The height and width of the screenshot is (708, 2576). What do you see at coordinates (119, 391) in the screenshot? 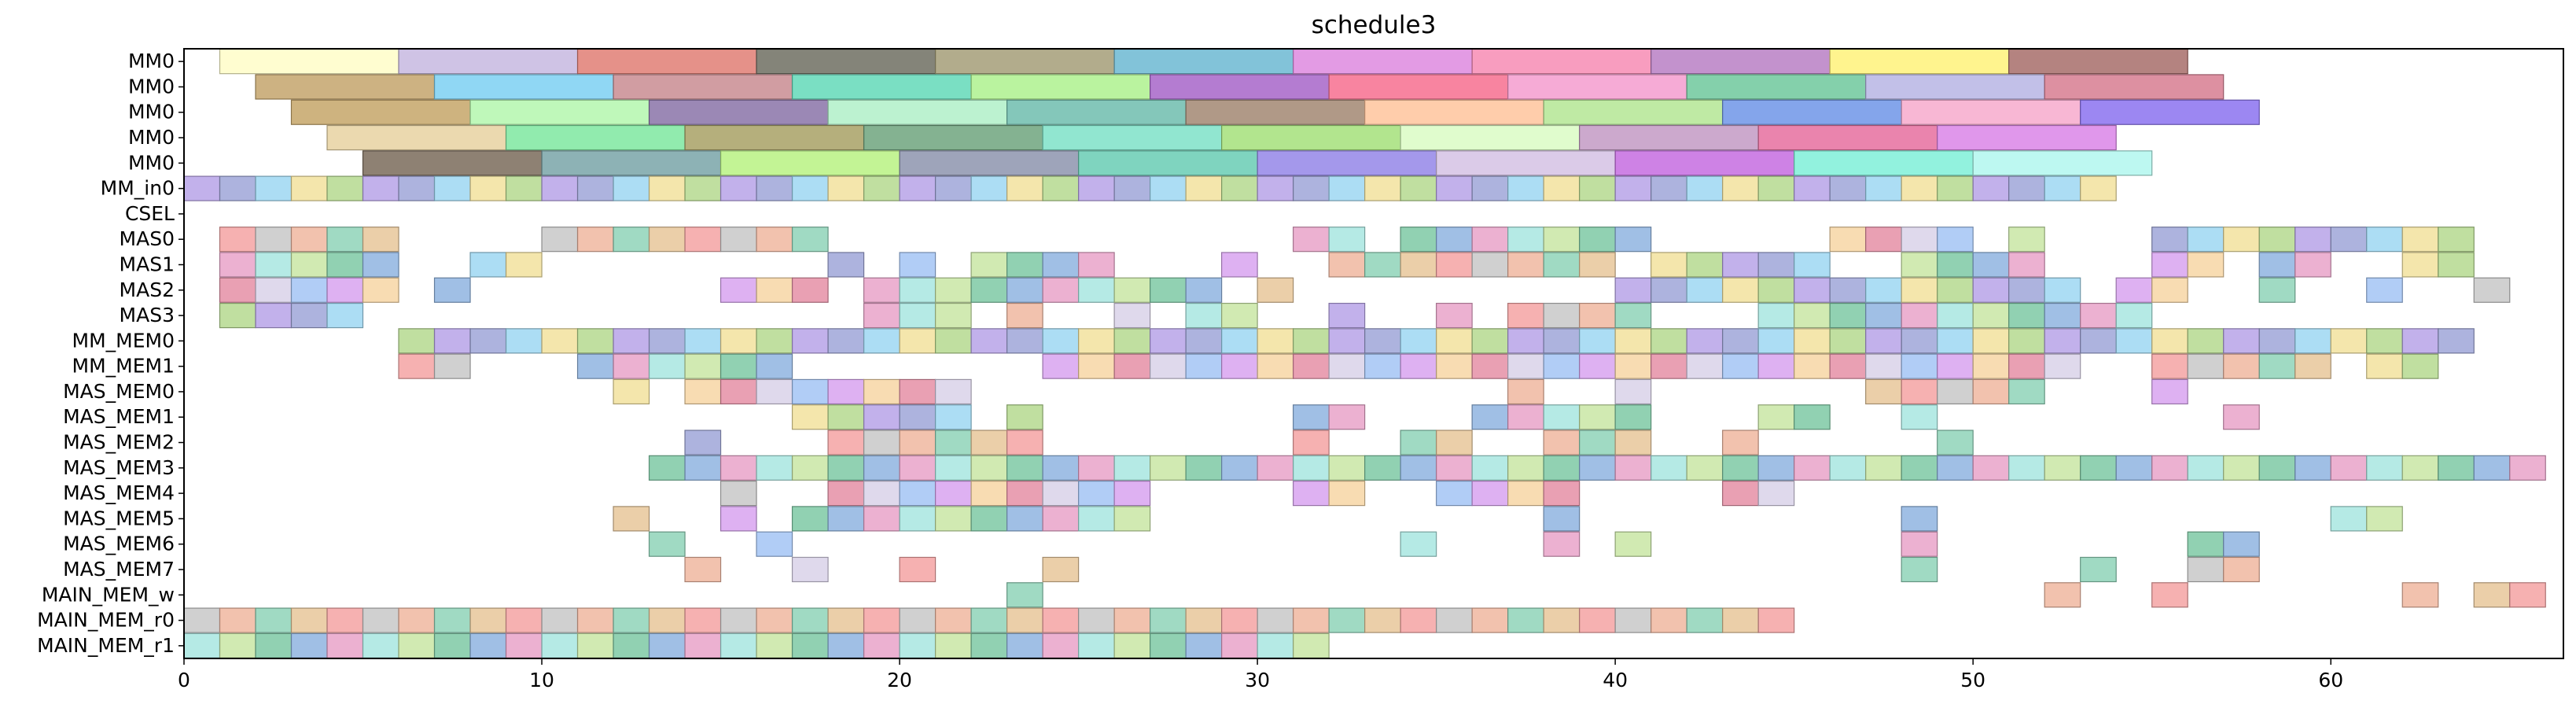
I see `y-axis-label: MAS_MEM0` at bounding box center [119, 391].